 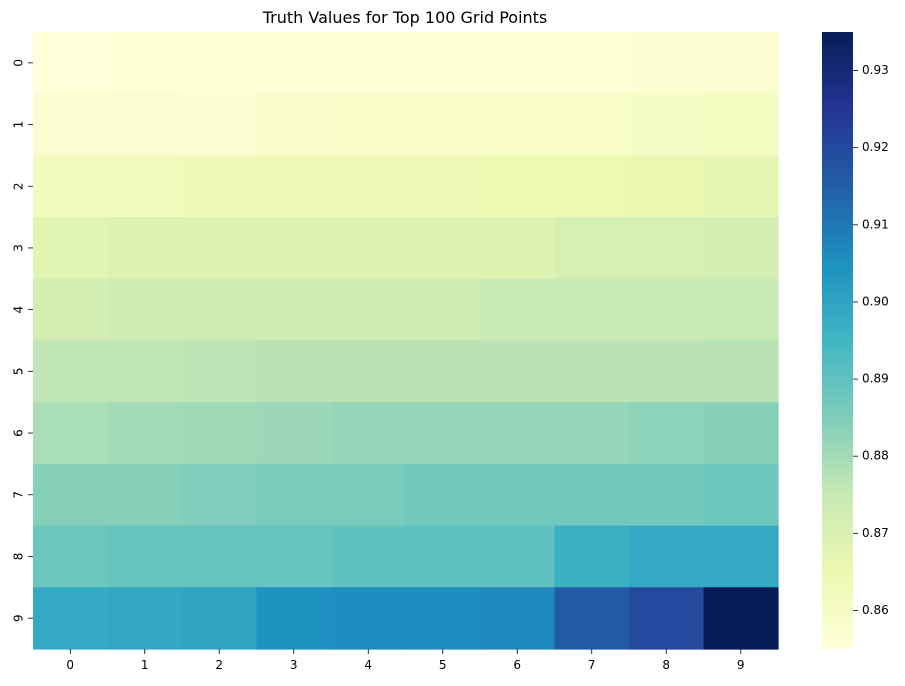 I want to click on heatmap-cell-r2-c8, so click(x=667, y=186).